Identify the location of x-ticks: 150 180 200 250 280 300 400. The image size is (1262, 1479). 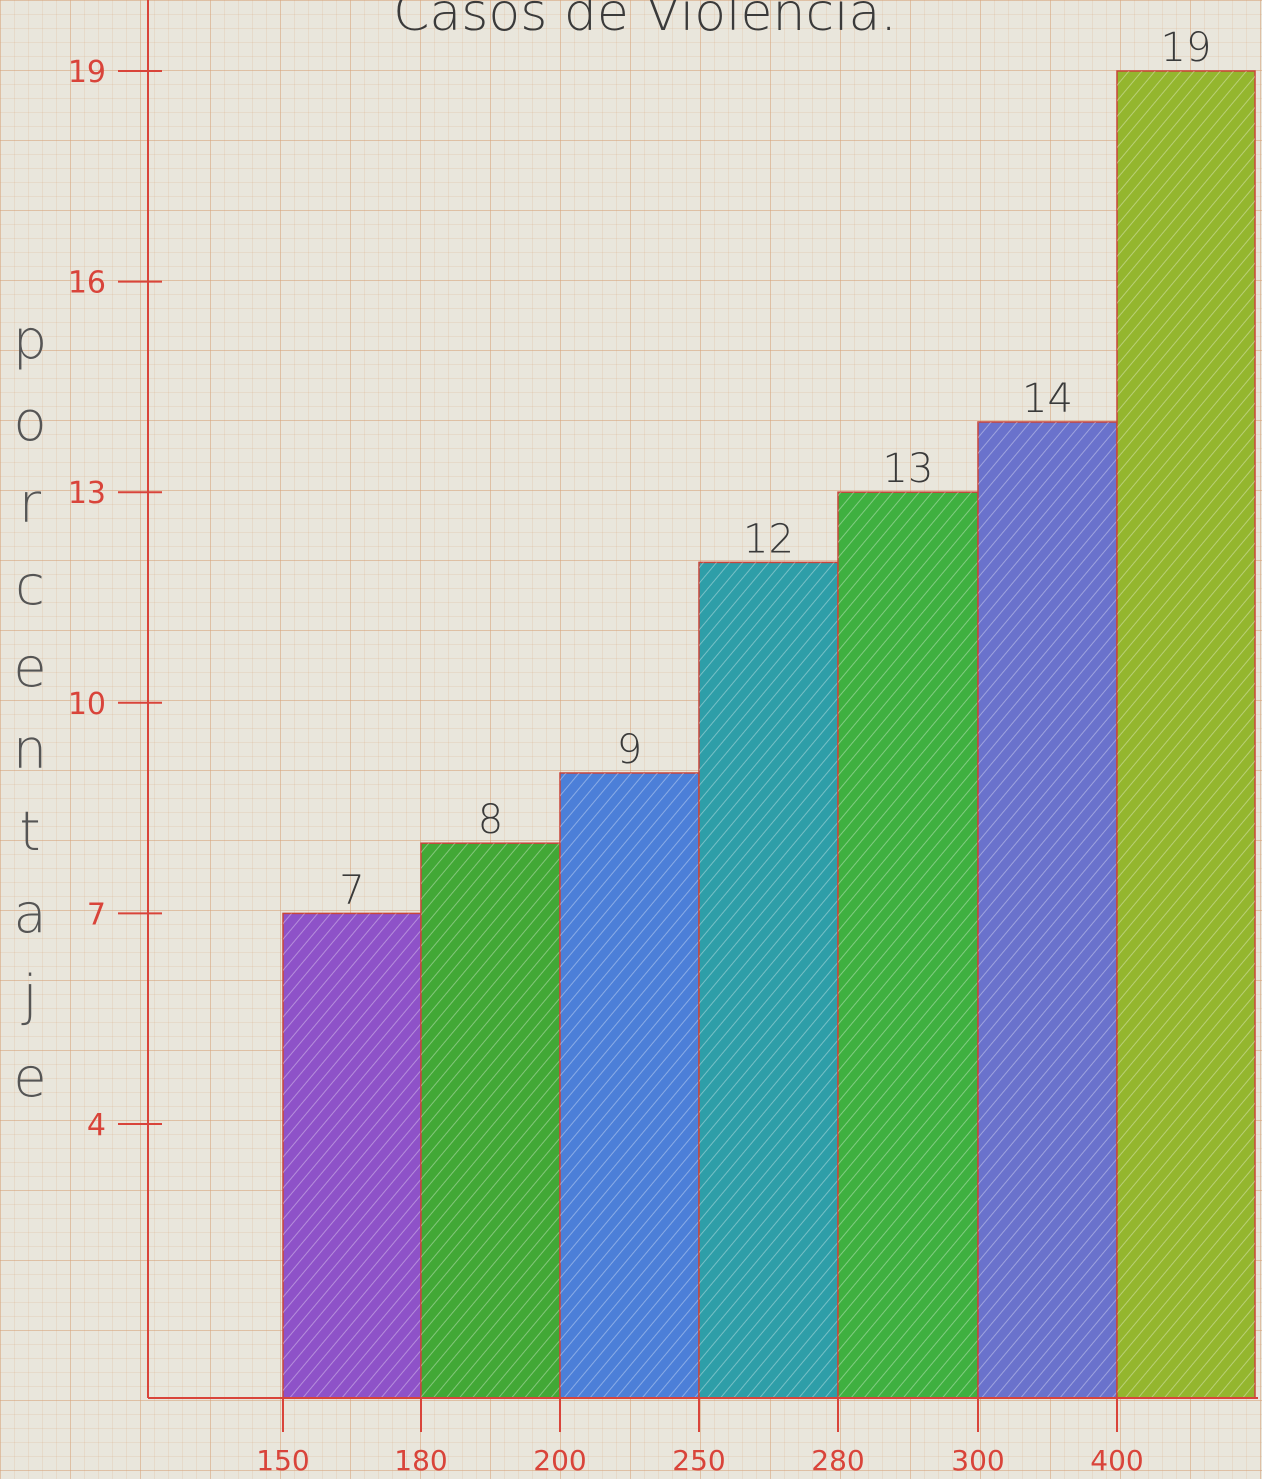
(700, 1437).